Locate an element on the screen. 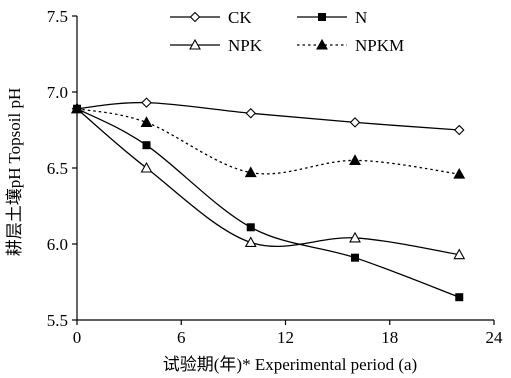 This screenshot has height=378, width=511. y-tick-label: 5.5 is located at coordinates (57, 320).